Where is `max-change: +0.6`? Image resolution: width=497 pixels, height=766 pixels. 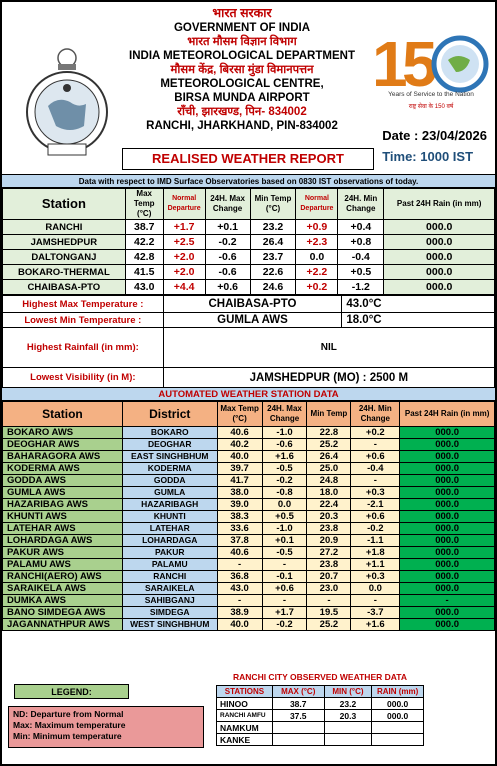
max-change: +0.6 is located at coordinates (227, 287).